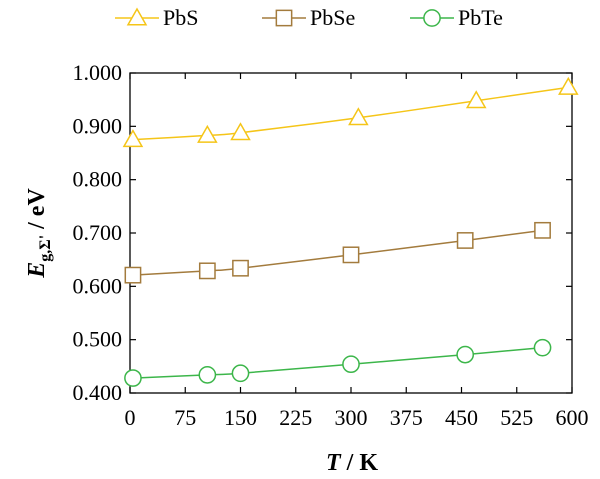 This screenshot has width=600, height=479. I want to click on legend: PbS PbSe PbTe, so click(309, 17).